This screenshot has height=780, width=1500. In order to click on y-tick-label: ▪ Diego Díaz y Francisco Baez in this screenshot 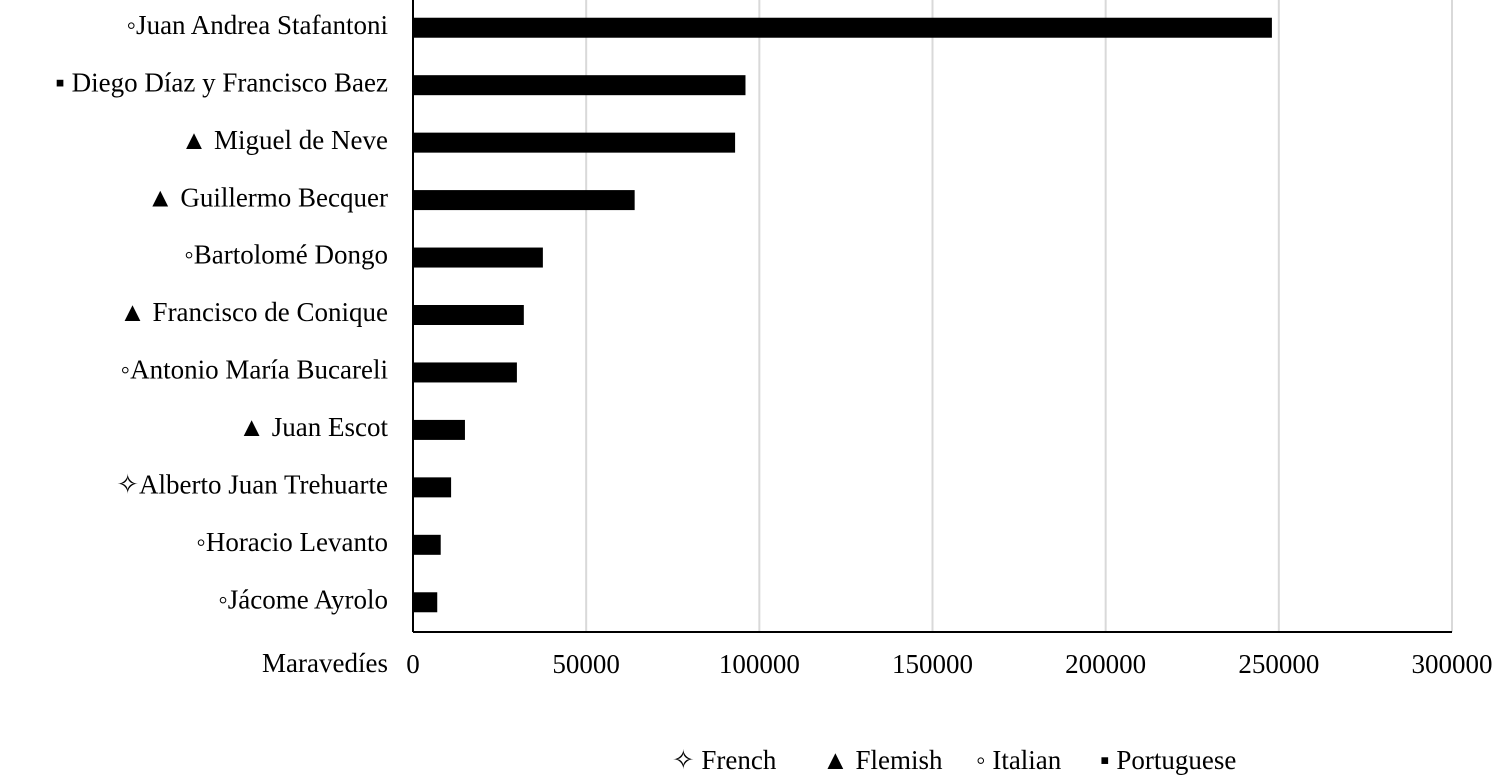, I will do `click(221, 82)`.